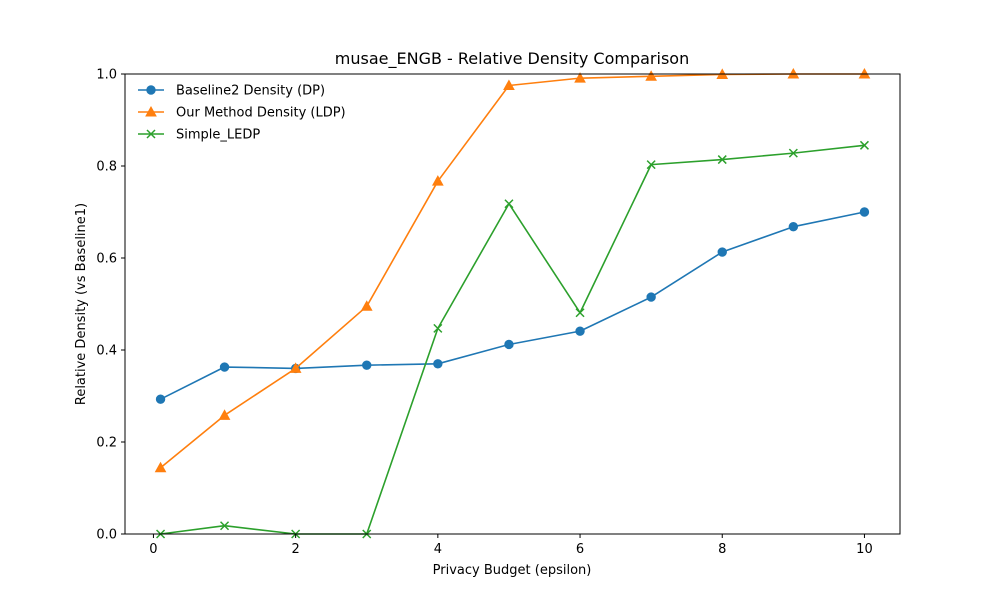 The height and width of the screenshot is (600, 1000). I want to click on chart-title: musae_ENGB - Relative Density Comparison, so click(512, 59).